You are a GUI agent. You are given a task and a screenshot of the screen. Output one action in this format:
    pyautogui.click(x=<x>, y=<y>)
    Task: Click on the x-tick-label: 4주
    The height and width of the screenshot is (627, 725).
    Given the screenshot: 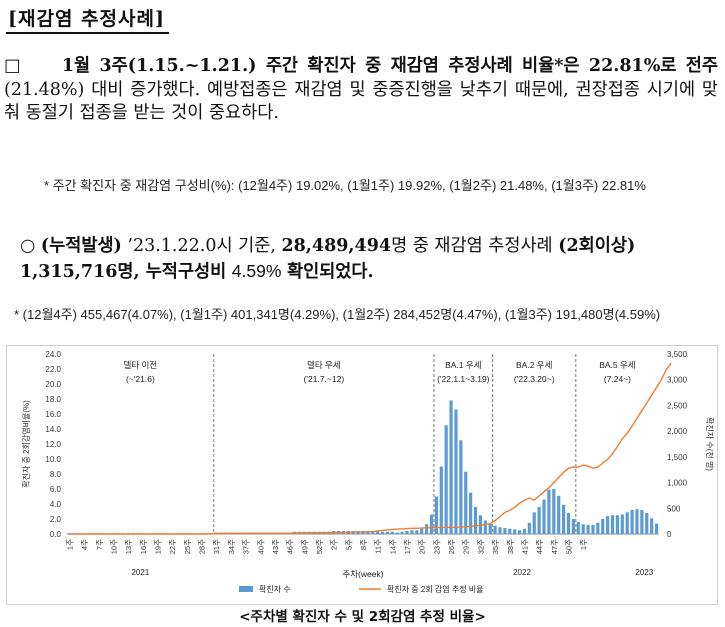 What is the action you would take?
    pyautogui.click(x=84, y=544)
    